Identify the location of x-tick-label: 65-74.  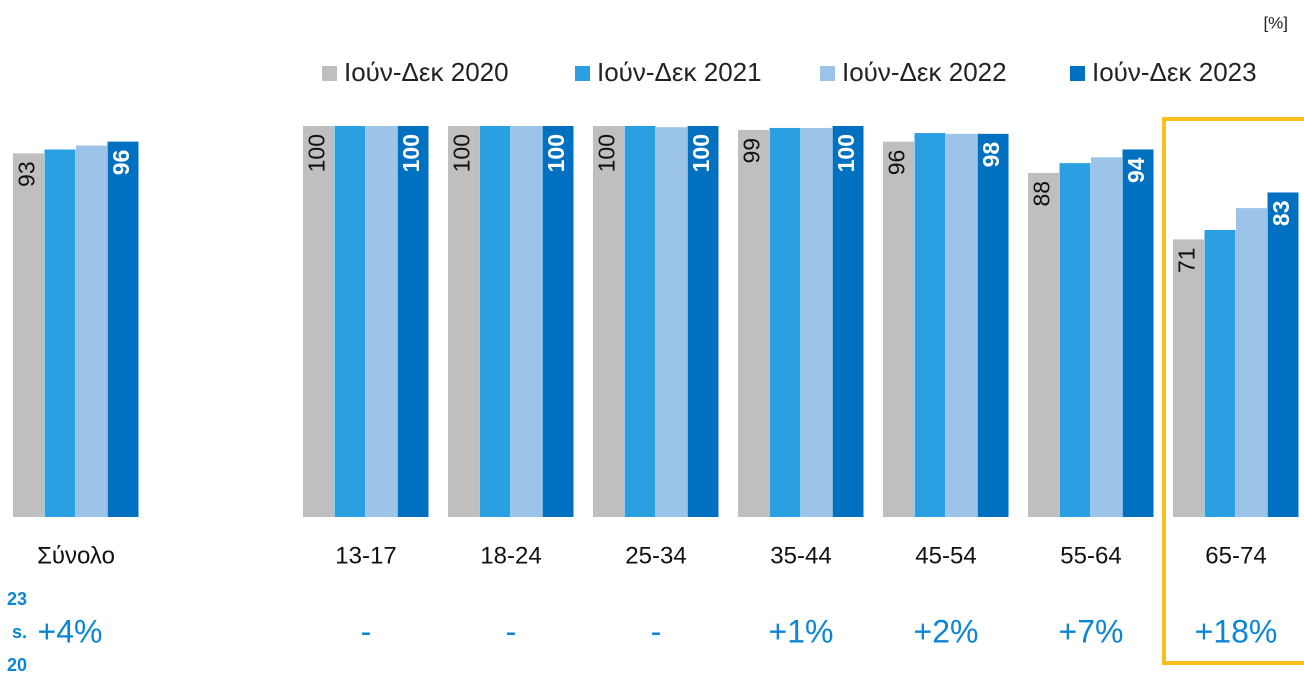
(1235, 555).